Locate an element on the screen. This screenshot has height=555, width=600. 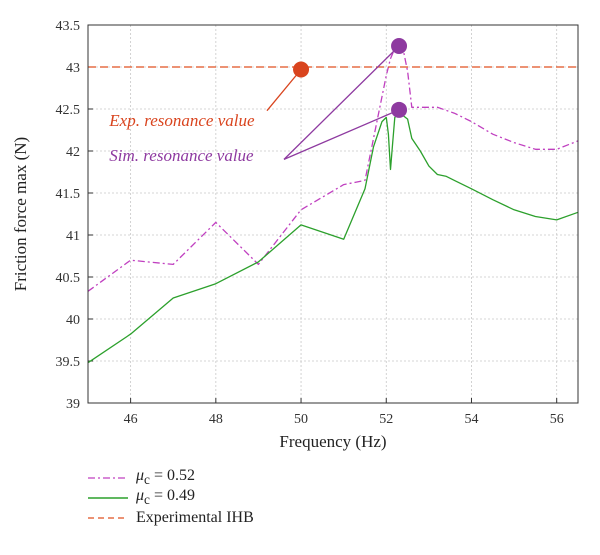
y-tick-label: 40 is located at coordinates (73, 320).